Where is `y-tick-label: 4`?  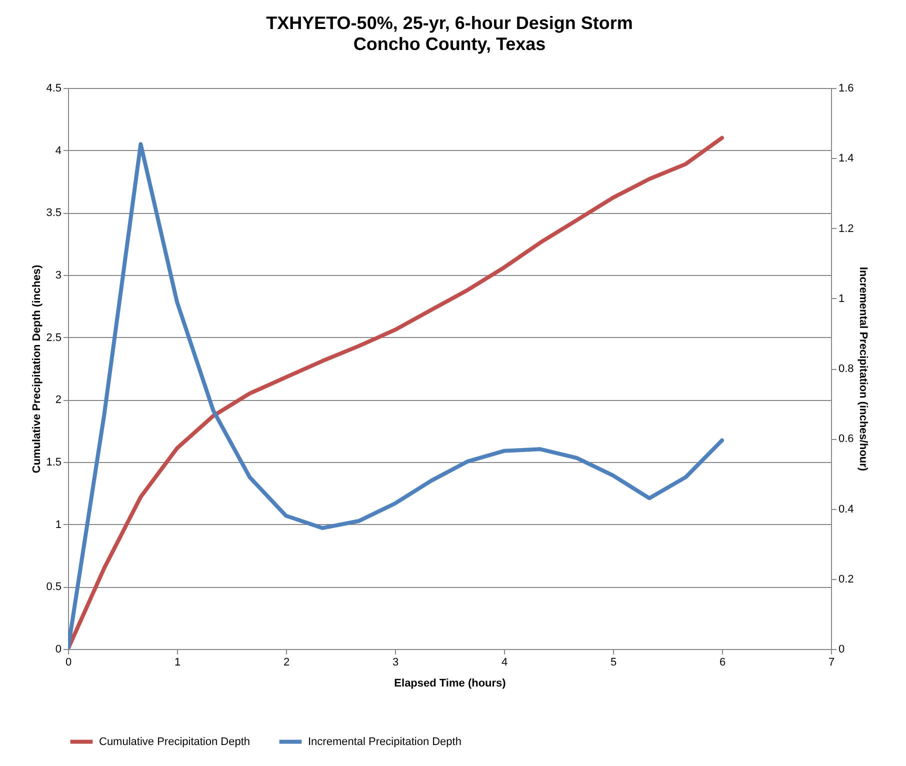
y-tick-label: 4 is located at coordinates (58, 150).